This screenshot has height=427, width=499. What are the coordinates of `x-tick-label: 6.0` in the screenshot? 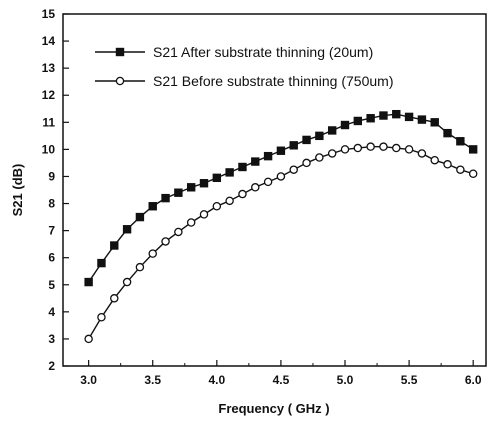 It's located at (473, 380).